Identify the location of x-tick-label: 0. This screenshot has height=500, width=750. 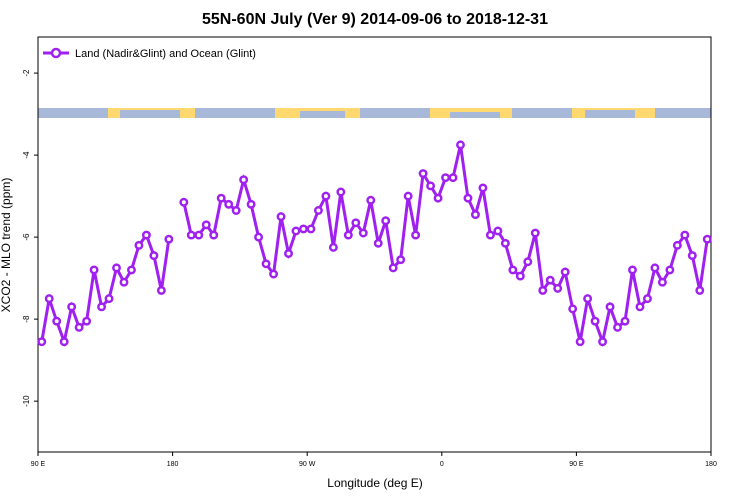
(442, 464).